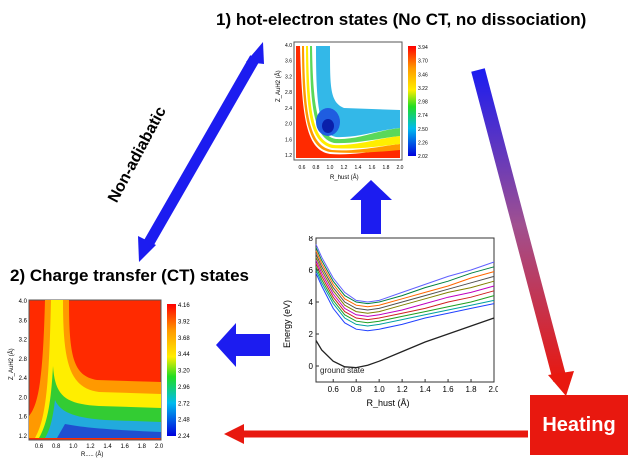  I want to click on y-tick-label: 1.6, so click(23, 418).